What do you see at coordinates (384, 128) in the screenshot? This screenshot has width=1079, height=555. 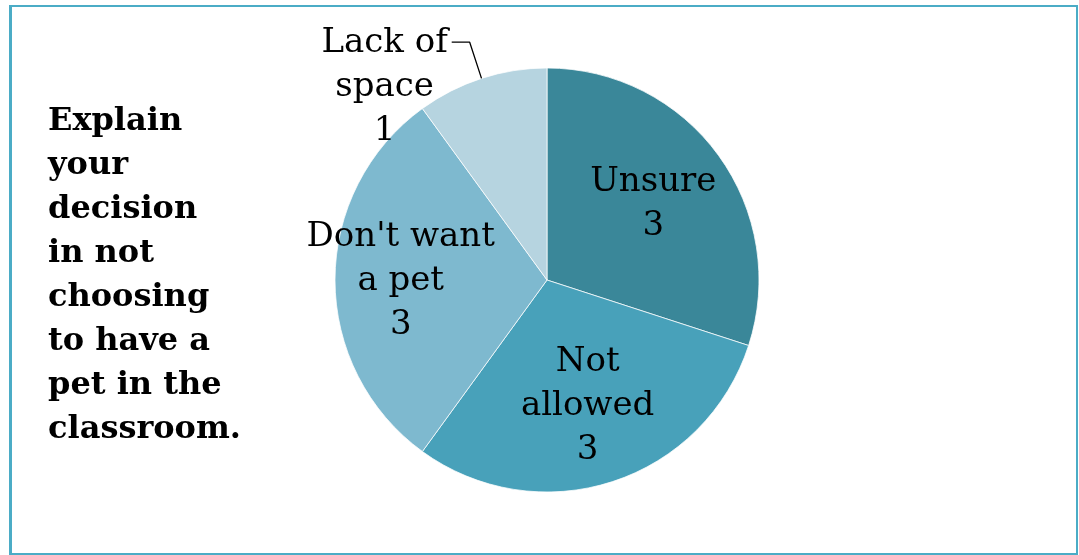 I see `data-label: 1` at bounding box center [384, 128].